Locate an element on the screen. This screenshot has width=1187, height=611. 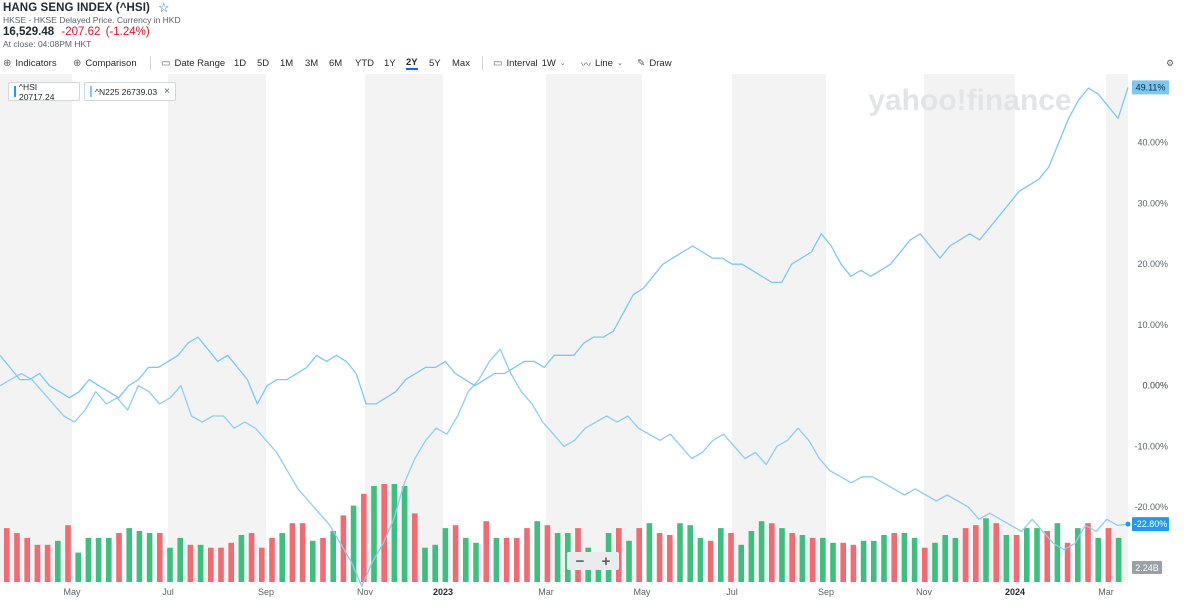
date-range-button: ▭ Date Range is located at coordinates (193, 63).